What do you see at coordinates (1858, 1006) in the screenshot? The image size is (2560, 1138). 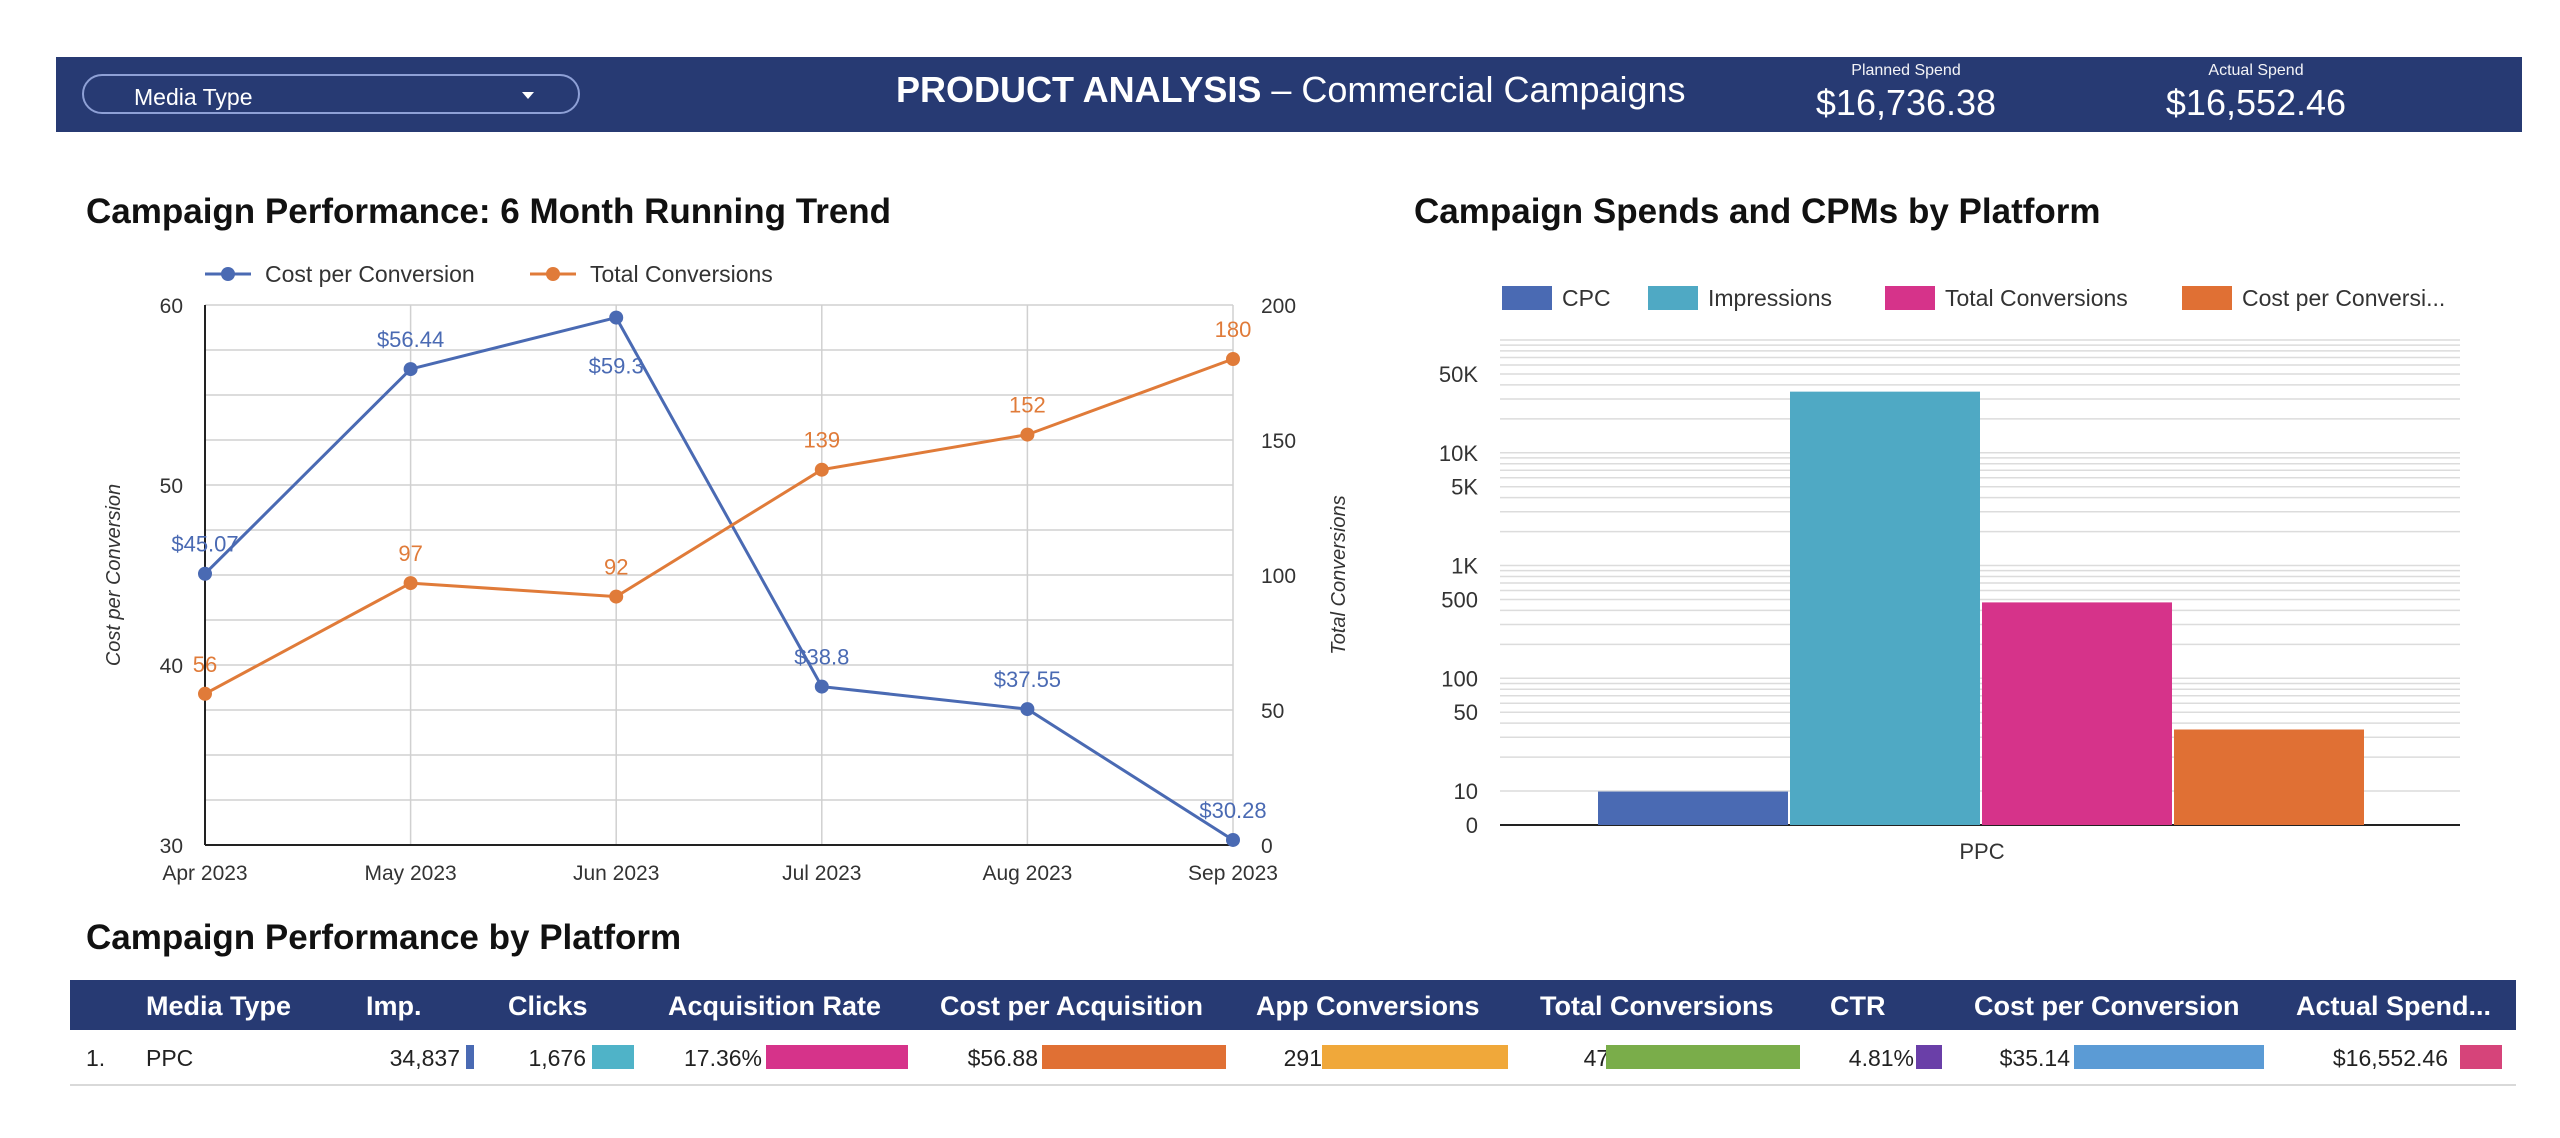 I see `col-ctr: CTR` at bounding box center [1858, 1006].